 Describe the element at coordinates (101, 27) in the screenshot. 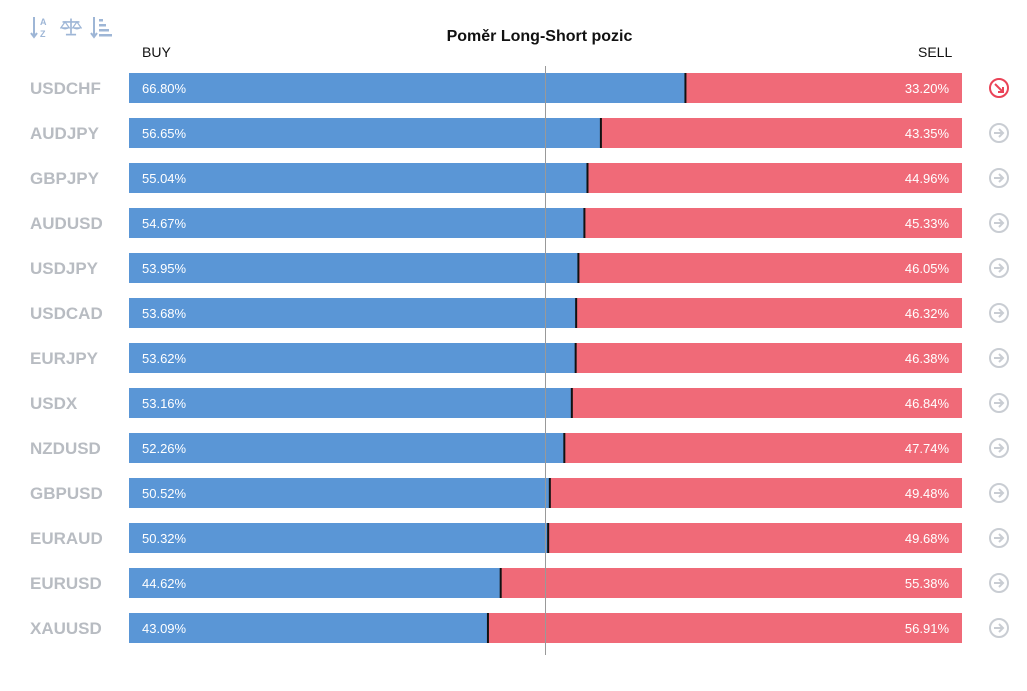

I see `sort-amount-icon` at that location.